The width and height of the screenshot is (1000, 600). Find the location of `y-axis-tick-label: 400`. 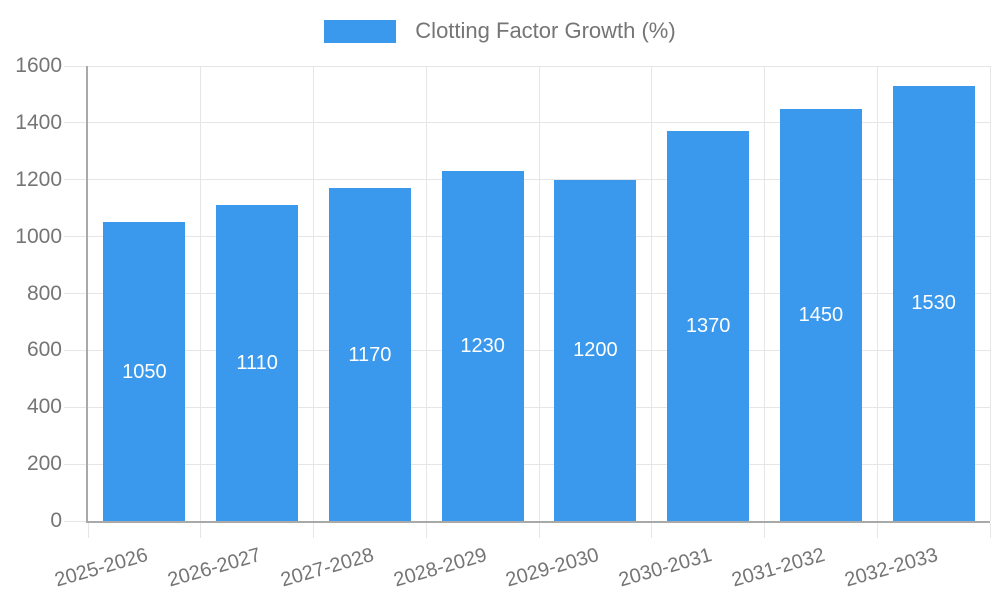

y-axis-tick-label: 400 is located at coordinates (44, 407).